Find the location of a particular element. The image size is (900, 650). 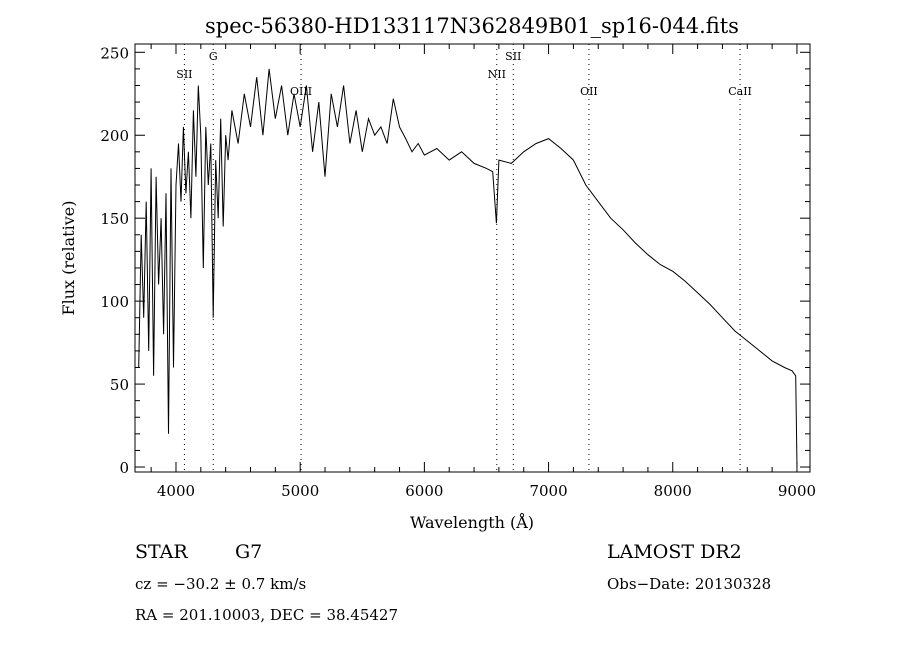

y-tick-label: 200 is located at coordinates (114, 136).